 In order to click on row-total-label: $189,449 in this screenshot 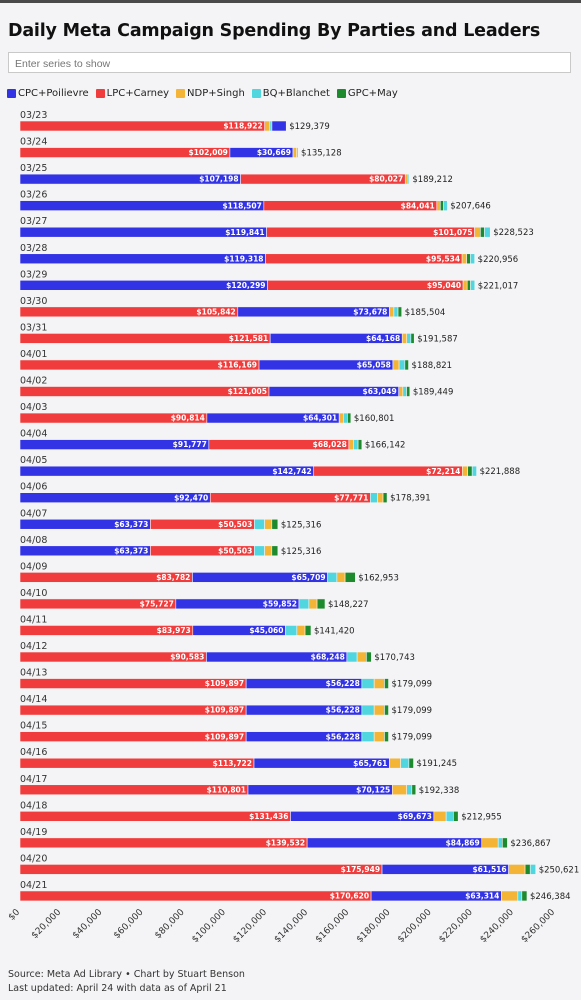, I will do `click(433, 393)`.